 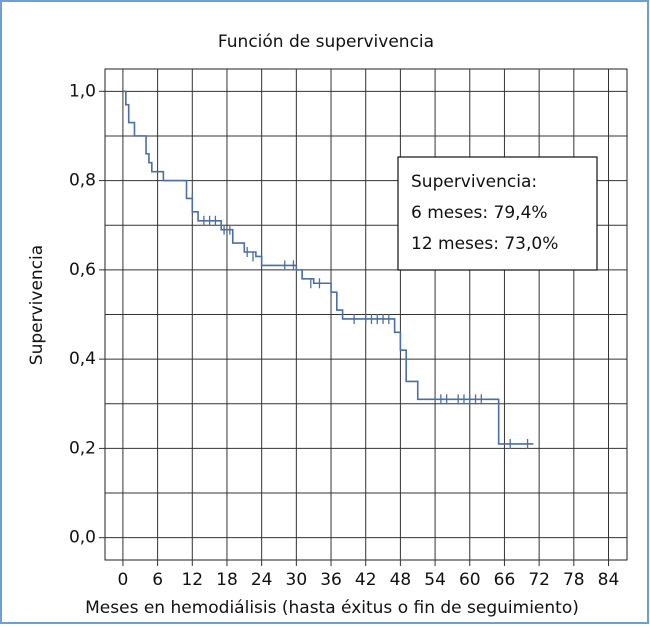 What do you see at coordinates (484, 244) in the screenshot?
I see `annotation-text: 12 meses: 73,0%` at bounding box center [484, 244].